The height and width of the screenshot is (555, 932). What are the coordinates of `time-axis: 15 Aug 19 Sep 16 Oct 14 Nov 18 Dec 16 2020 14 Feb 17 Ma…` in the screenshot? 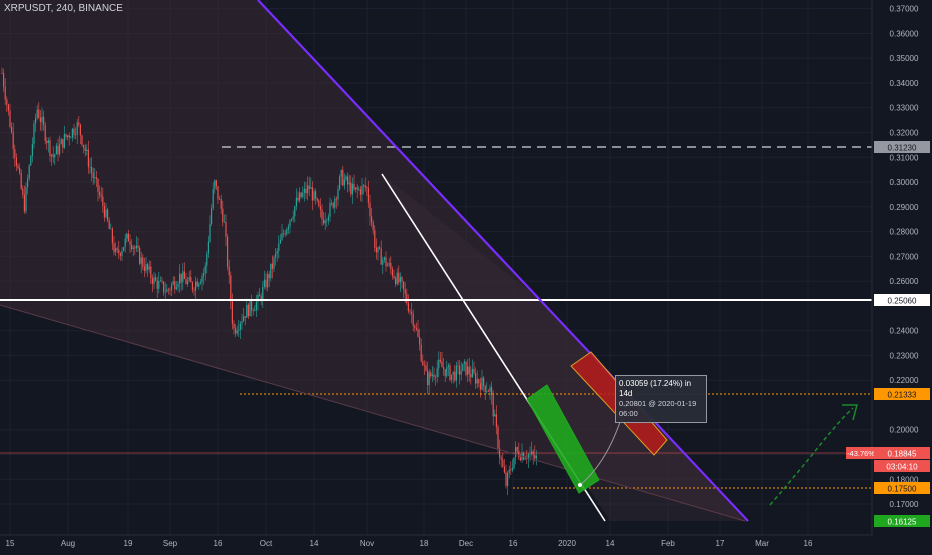 It's located at (409, 543).